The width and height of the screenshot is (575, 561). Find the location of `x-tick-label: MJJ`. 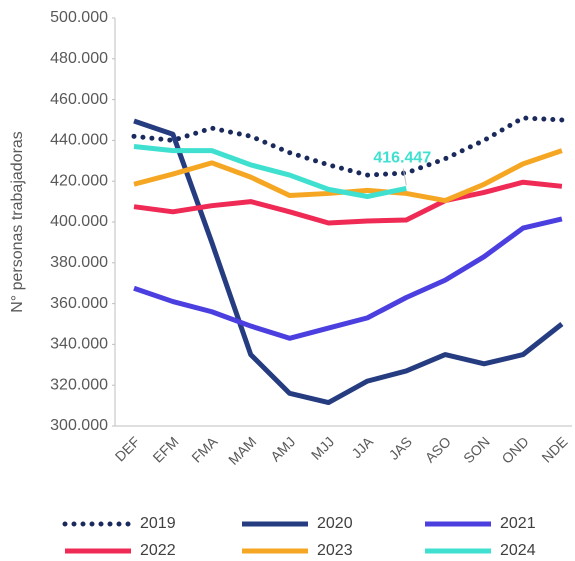

x-tick-label: MJJ is located at coordinates (322, 447).